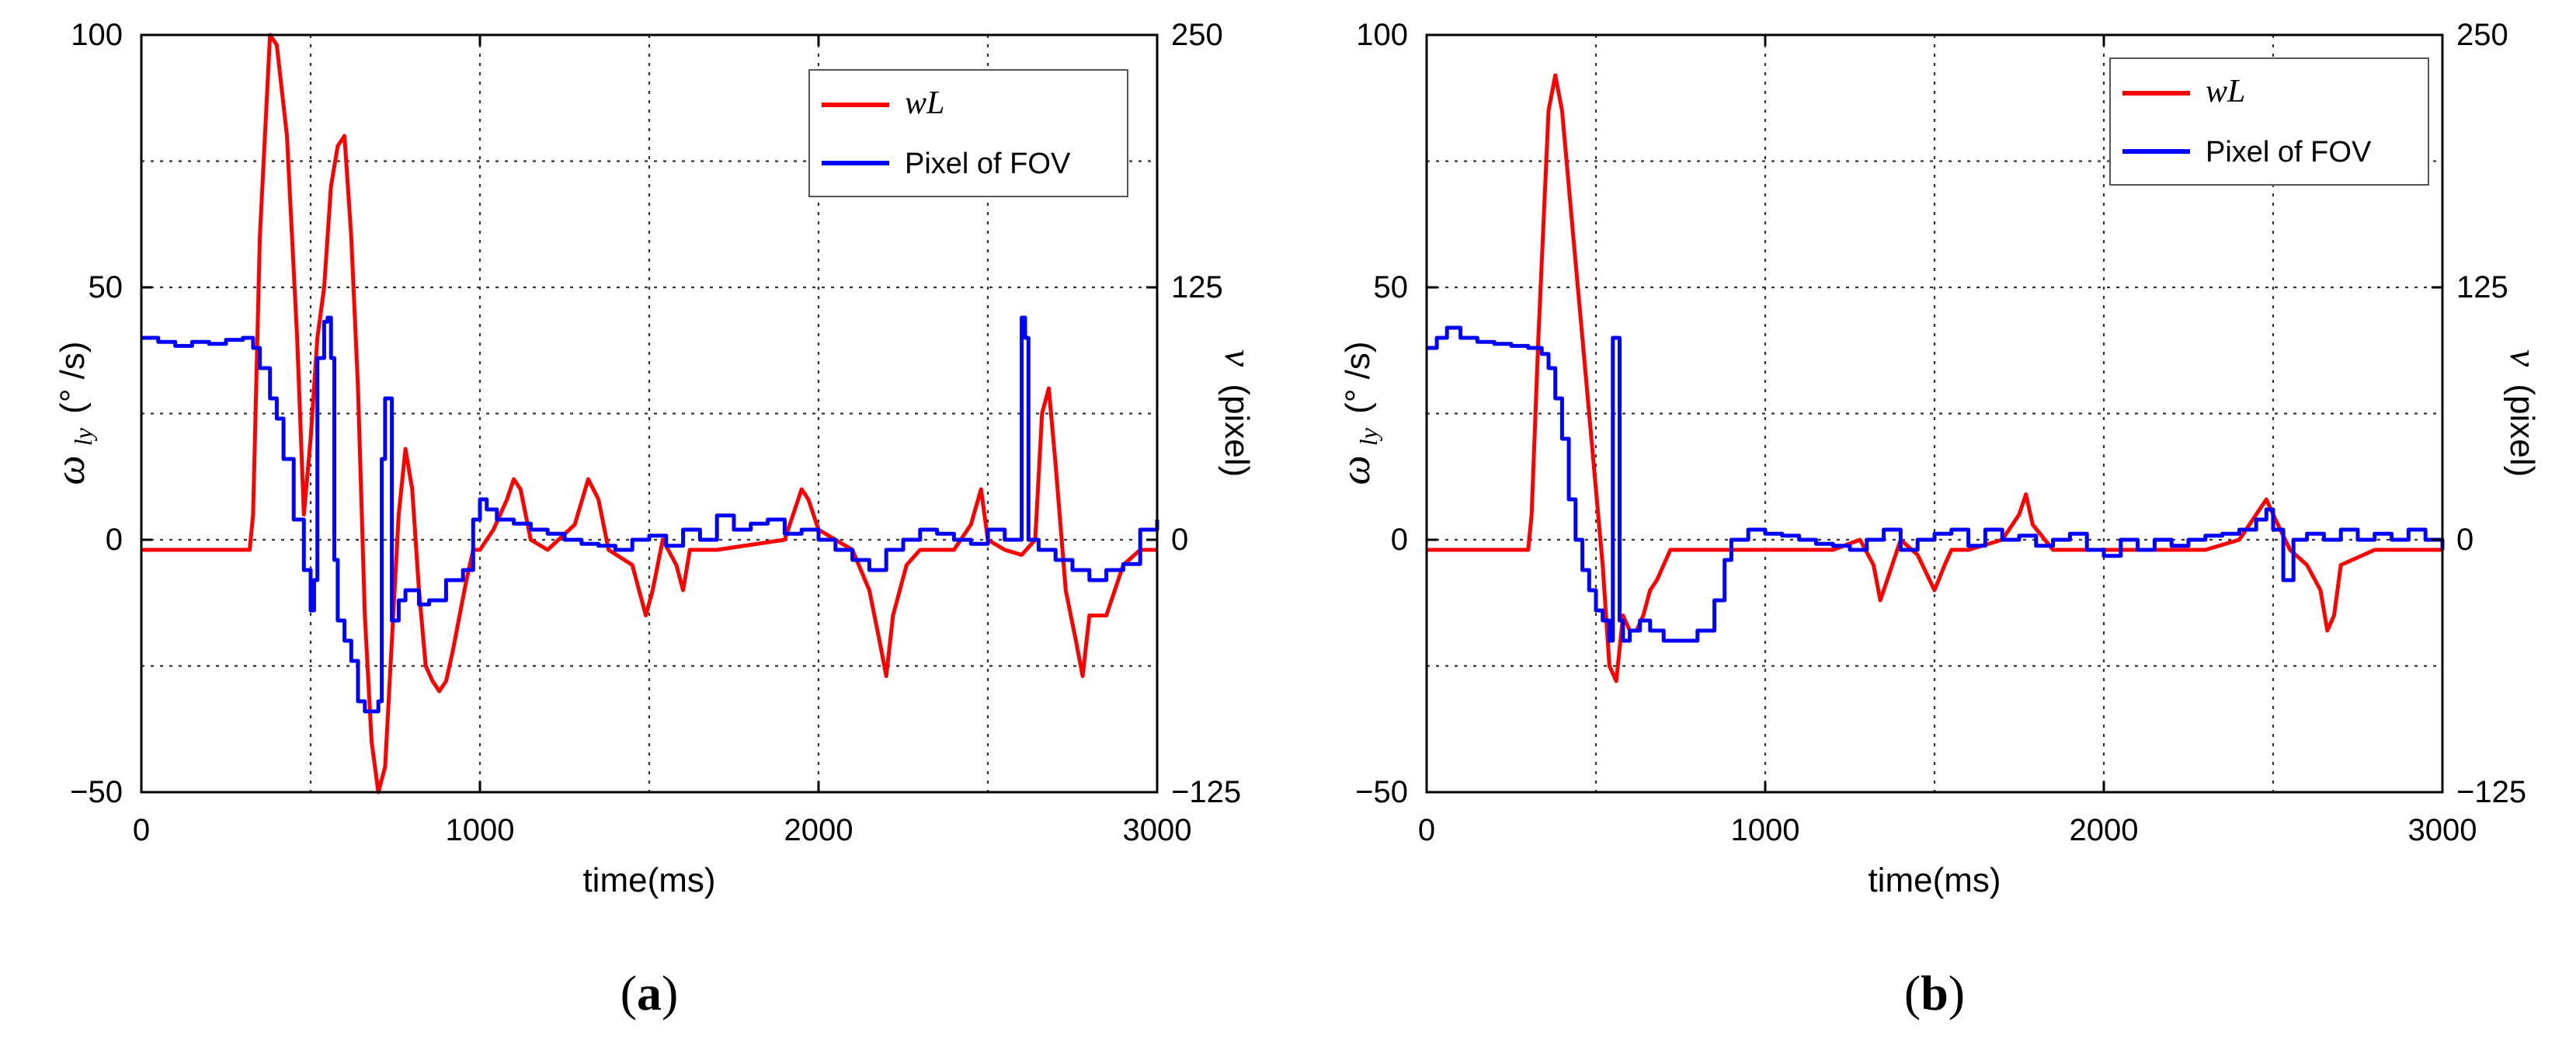 The image size is (2576, 1050). What do you see at coordinates (650, 993) in the screenshot?
I see `panel-label: (a)` at bounding box center [650, 993].